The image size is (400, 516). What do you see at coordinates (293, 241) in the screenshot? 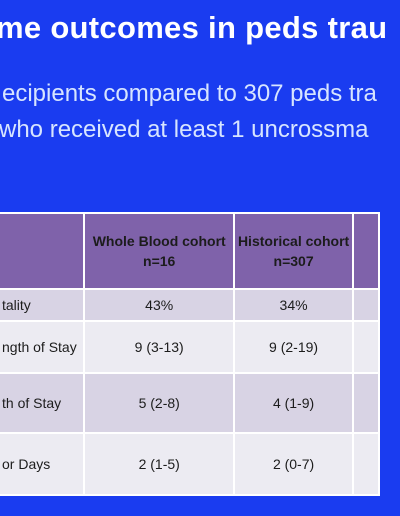
I see `header-historical-title: Historical cohort` at bounding box center [293, 241].